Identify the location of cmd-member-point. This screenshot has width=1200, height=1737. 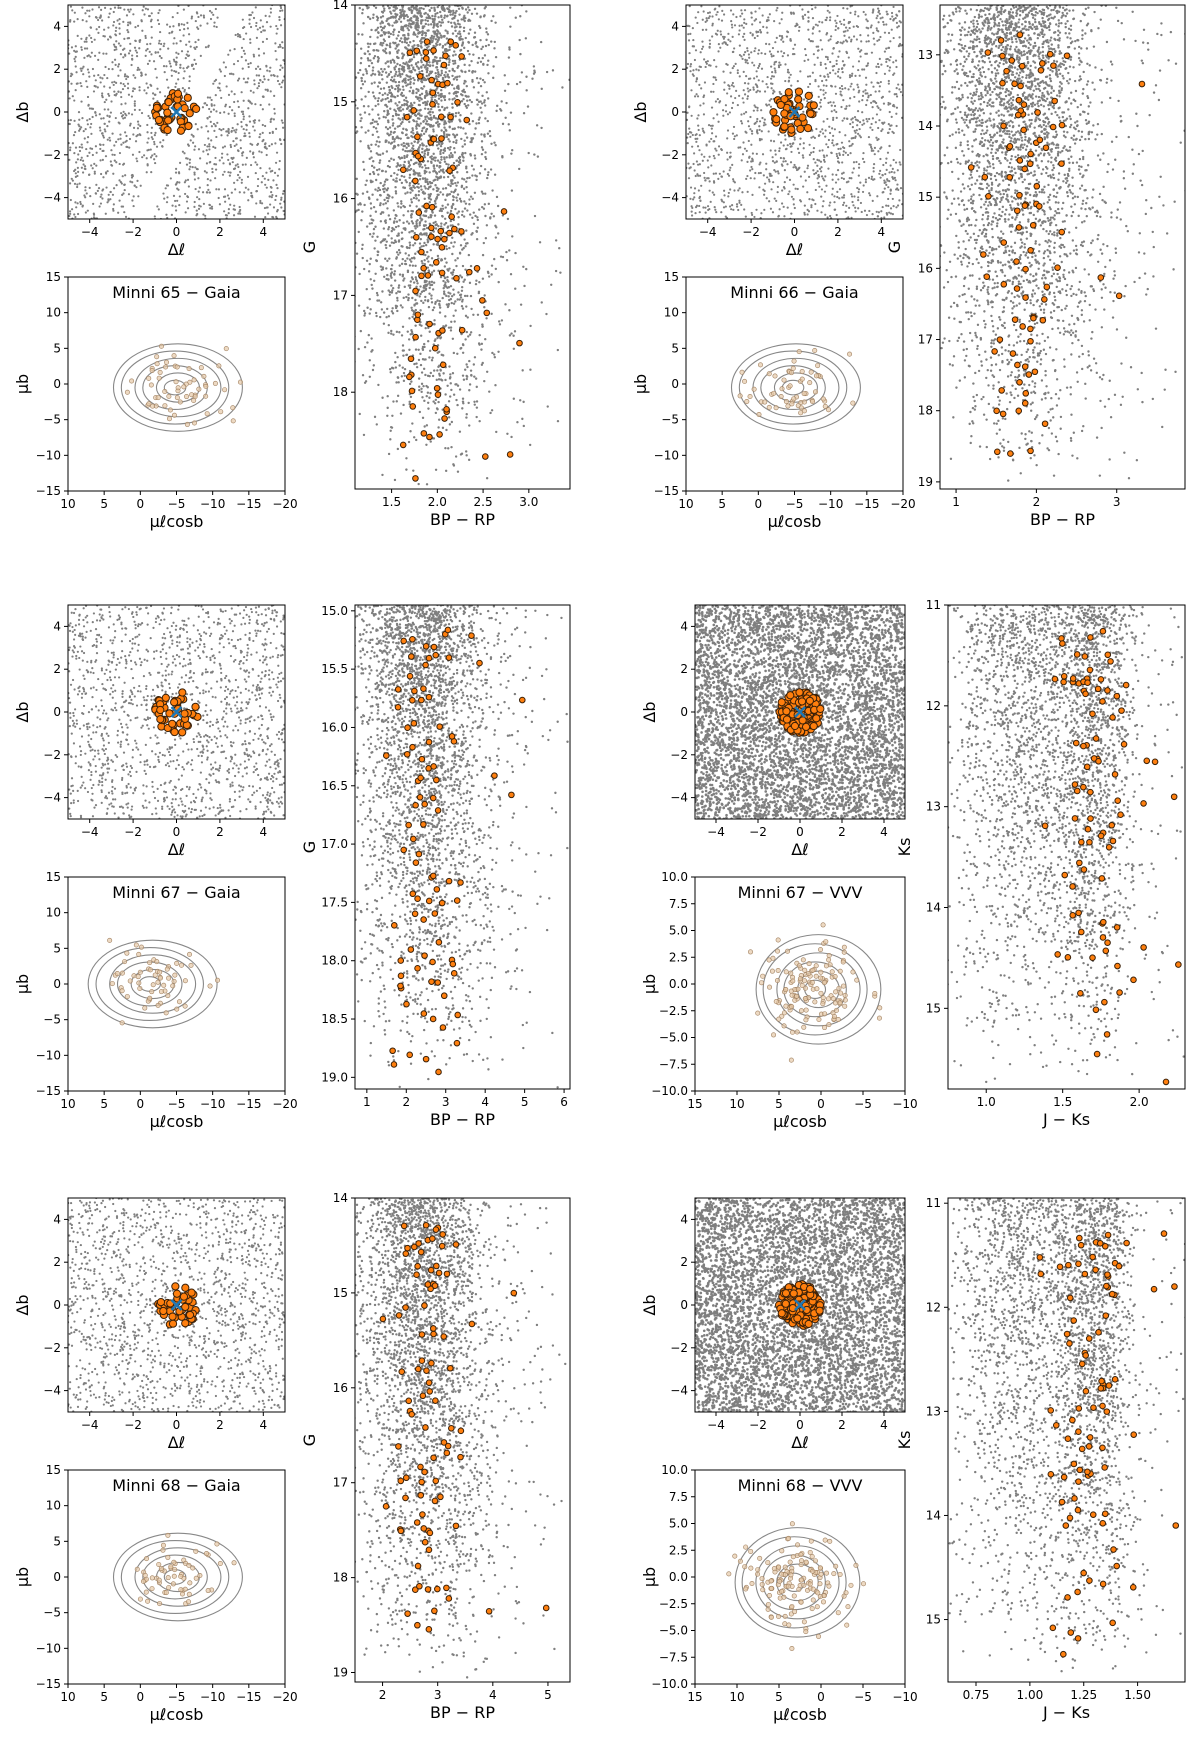
(433, 50).